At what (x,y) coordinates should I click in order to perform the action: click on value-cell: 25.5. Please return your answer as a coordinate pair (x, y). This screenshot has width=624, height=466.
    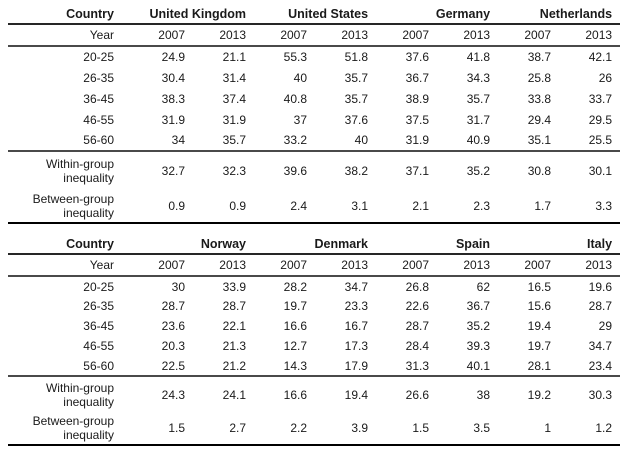
    Looking at the image, I should click on (600, 140).